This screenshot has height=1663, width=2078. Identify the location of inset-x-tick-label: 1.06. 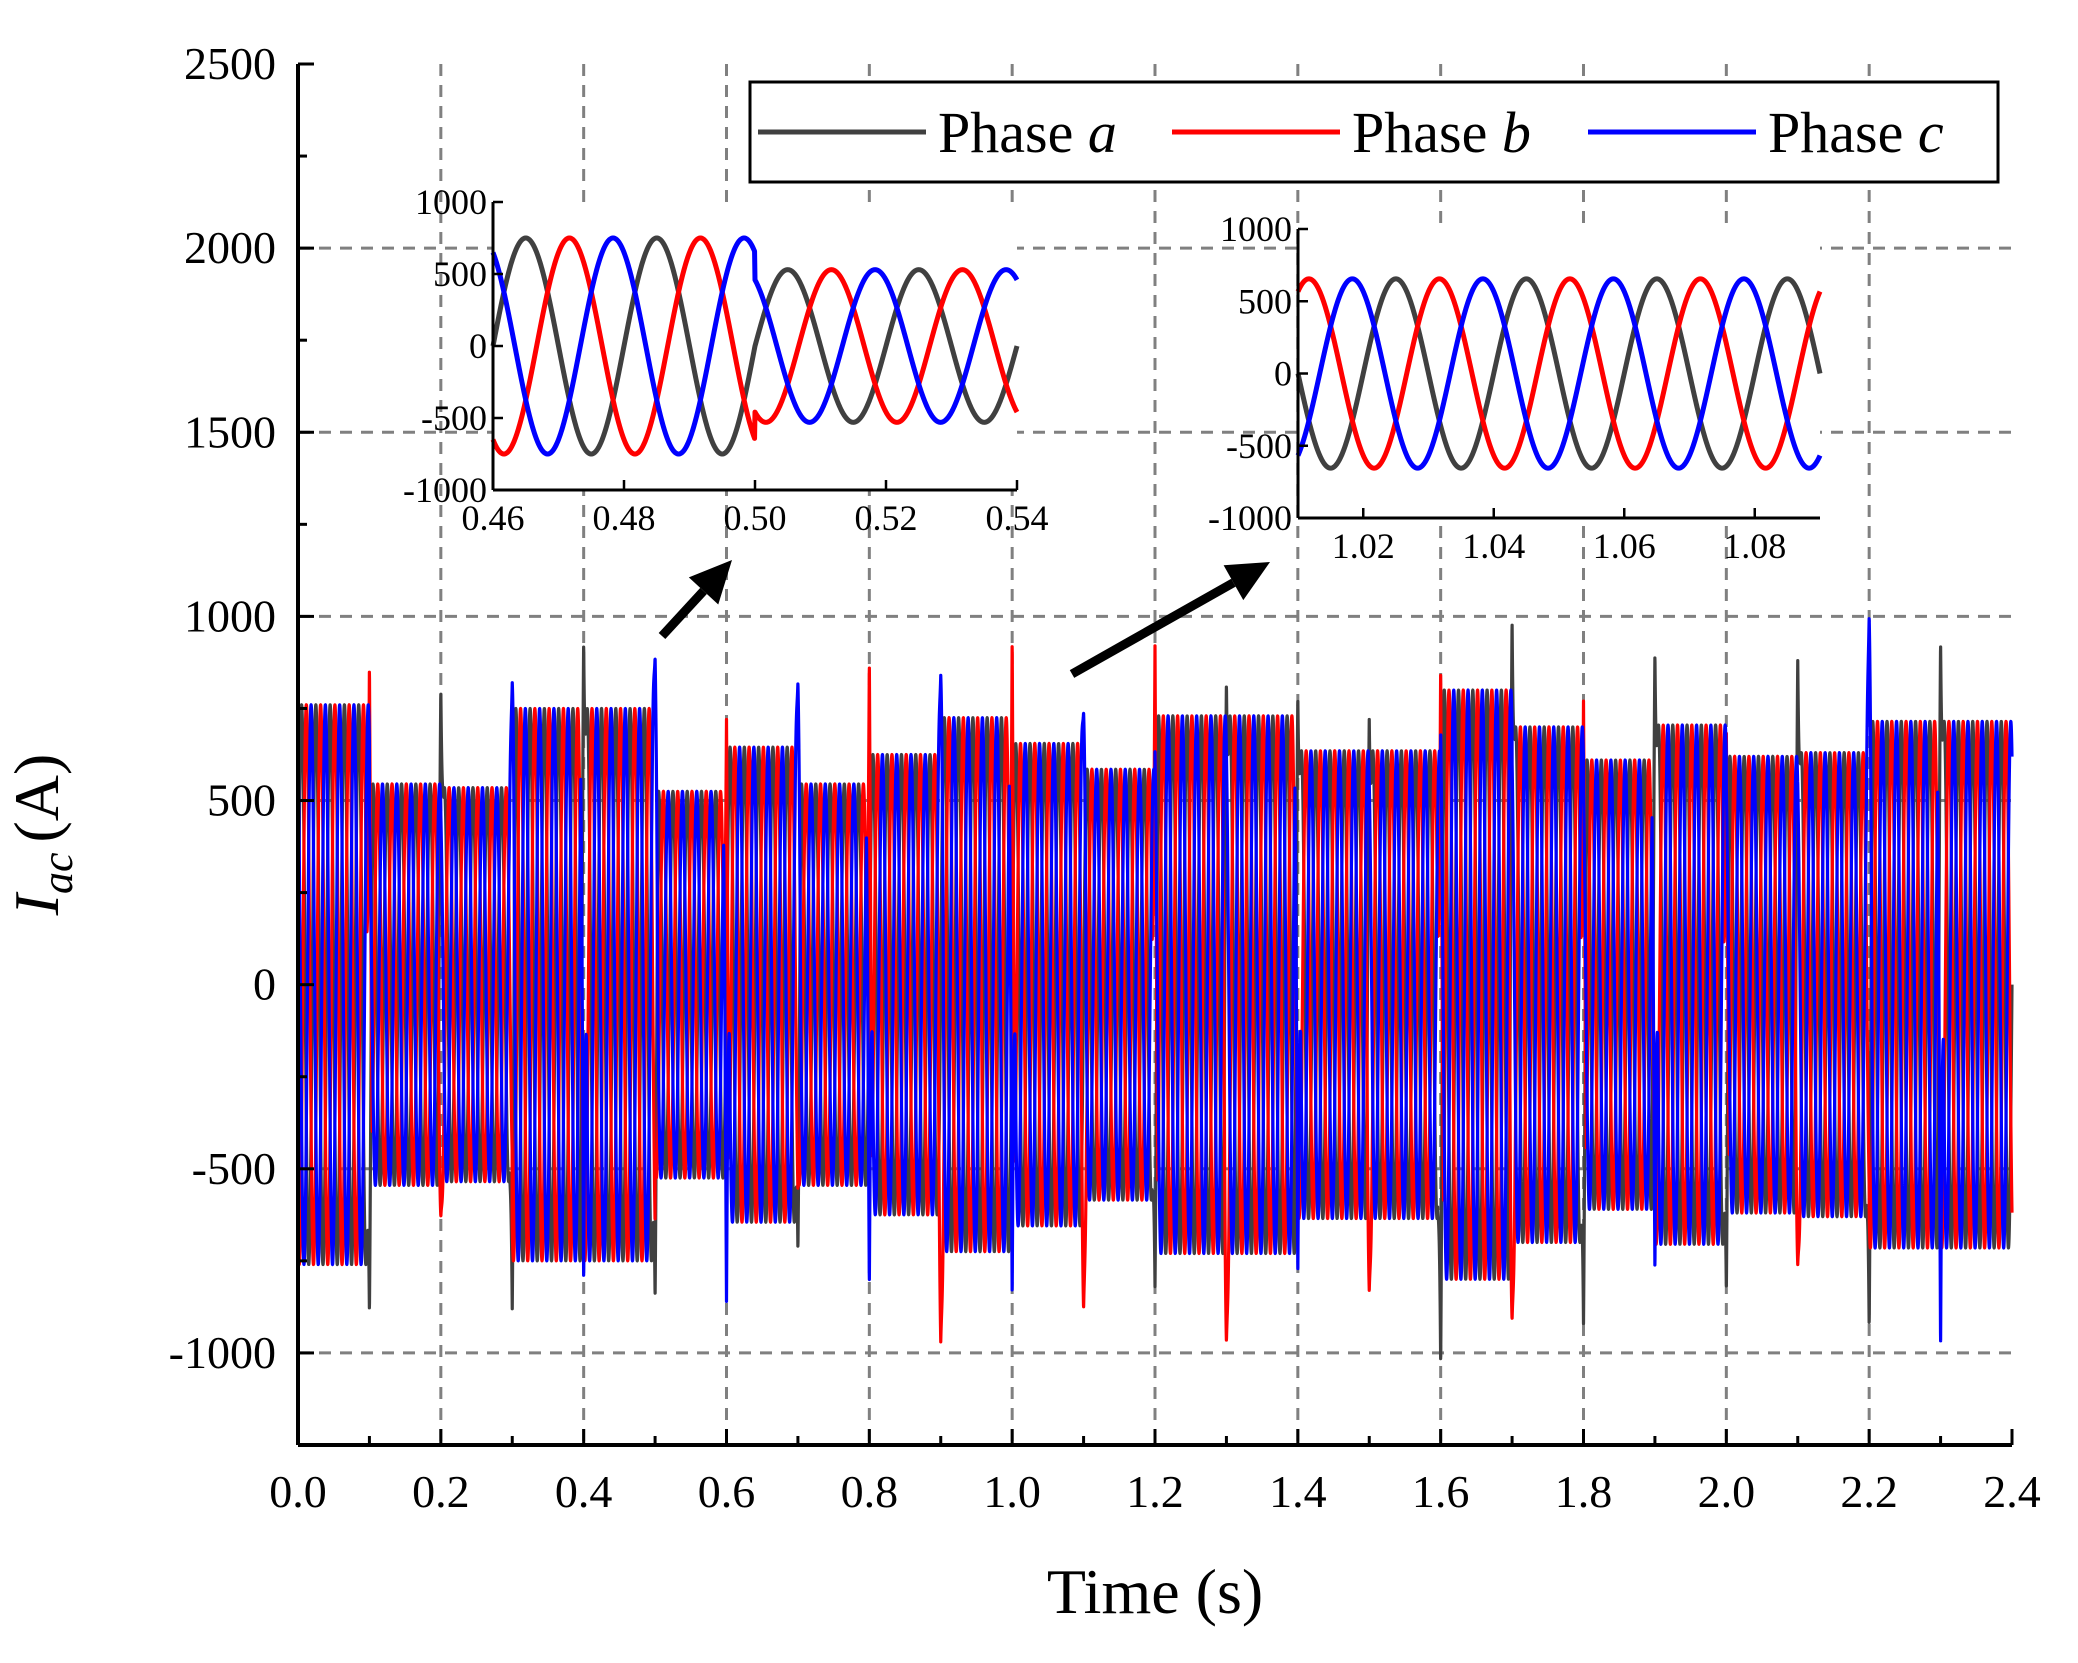
(1624, 546).